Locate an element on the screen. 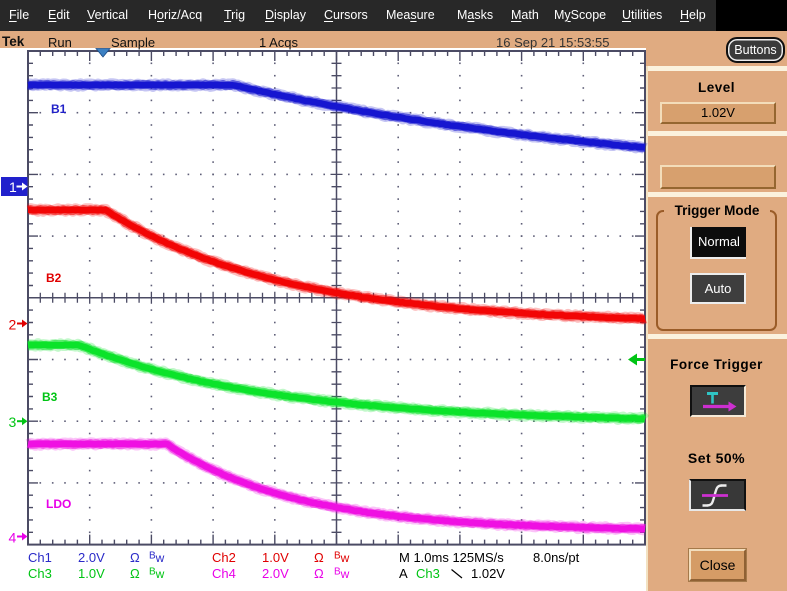  svg-text: 2 is located at coordinates (13, 325).